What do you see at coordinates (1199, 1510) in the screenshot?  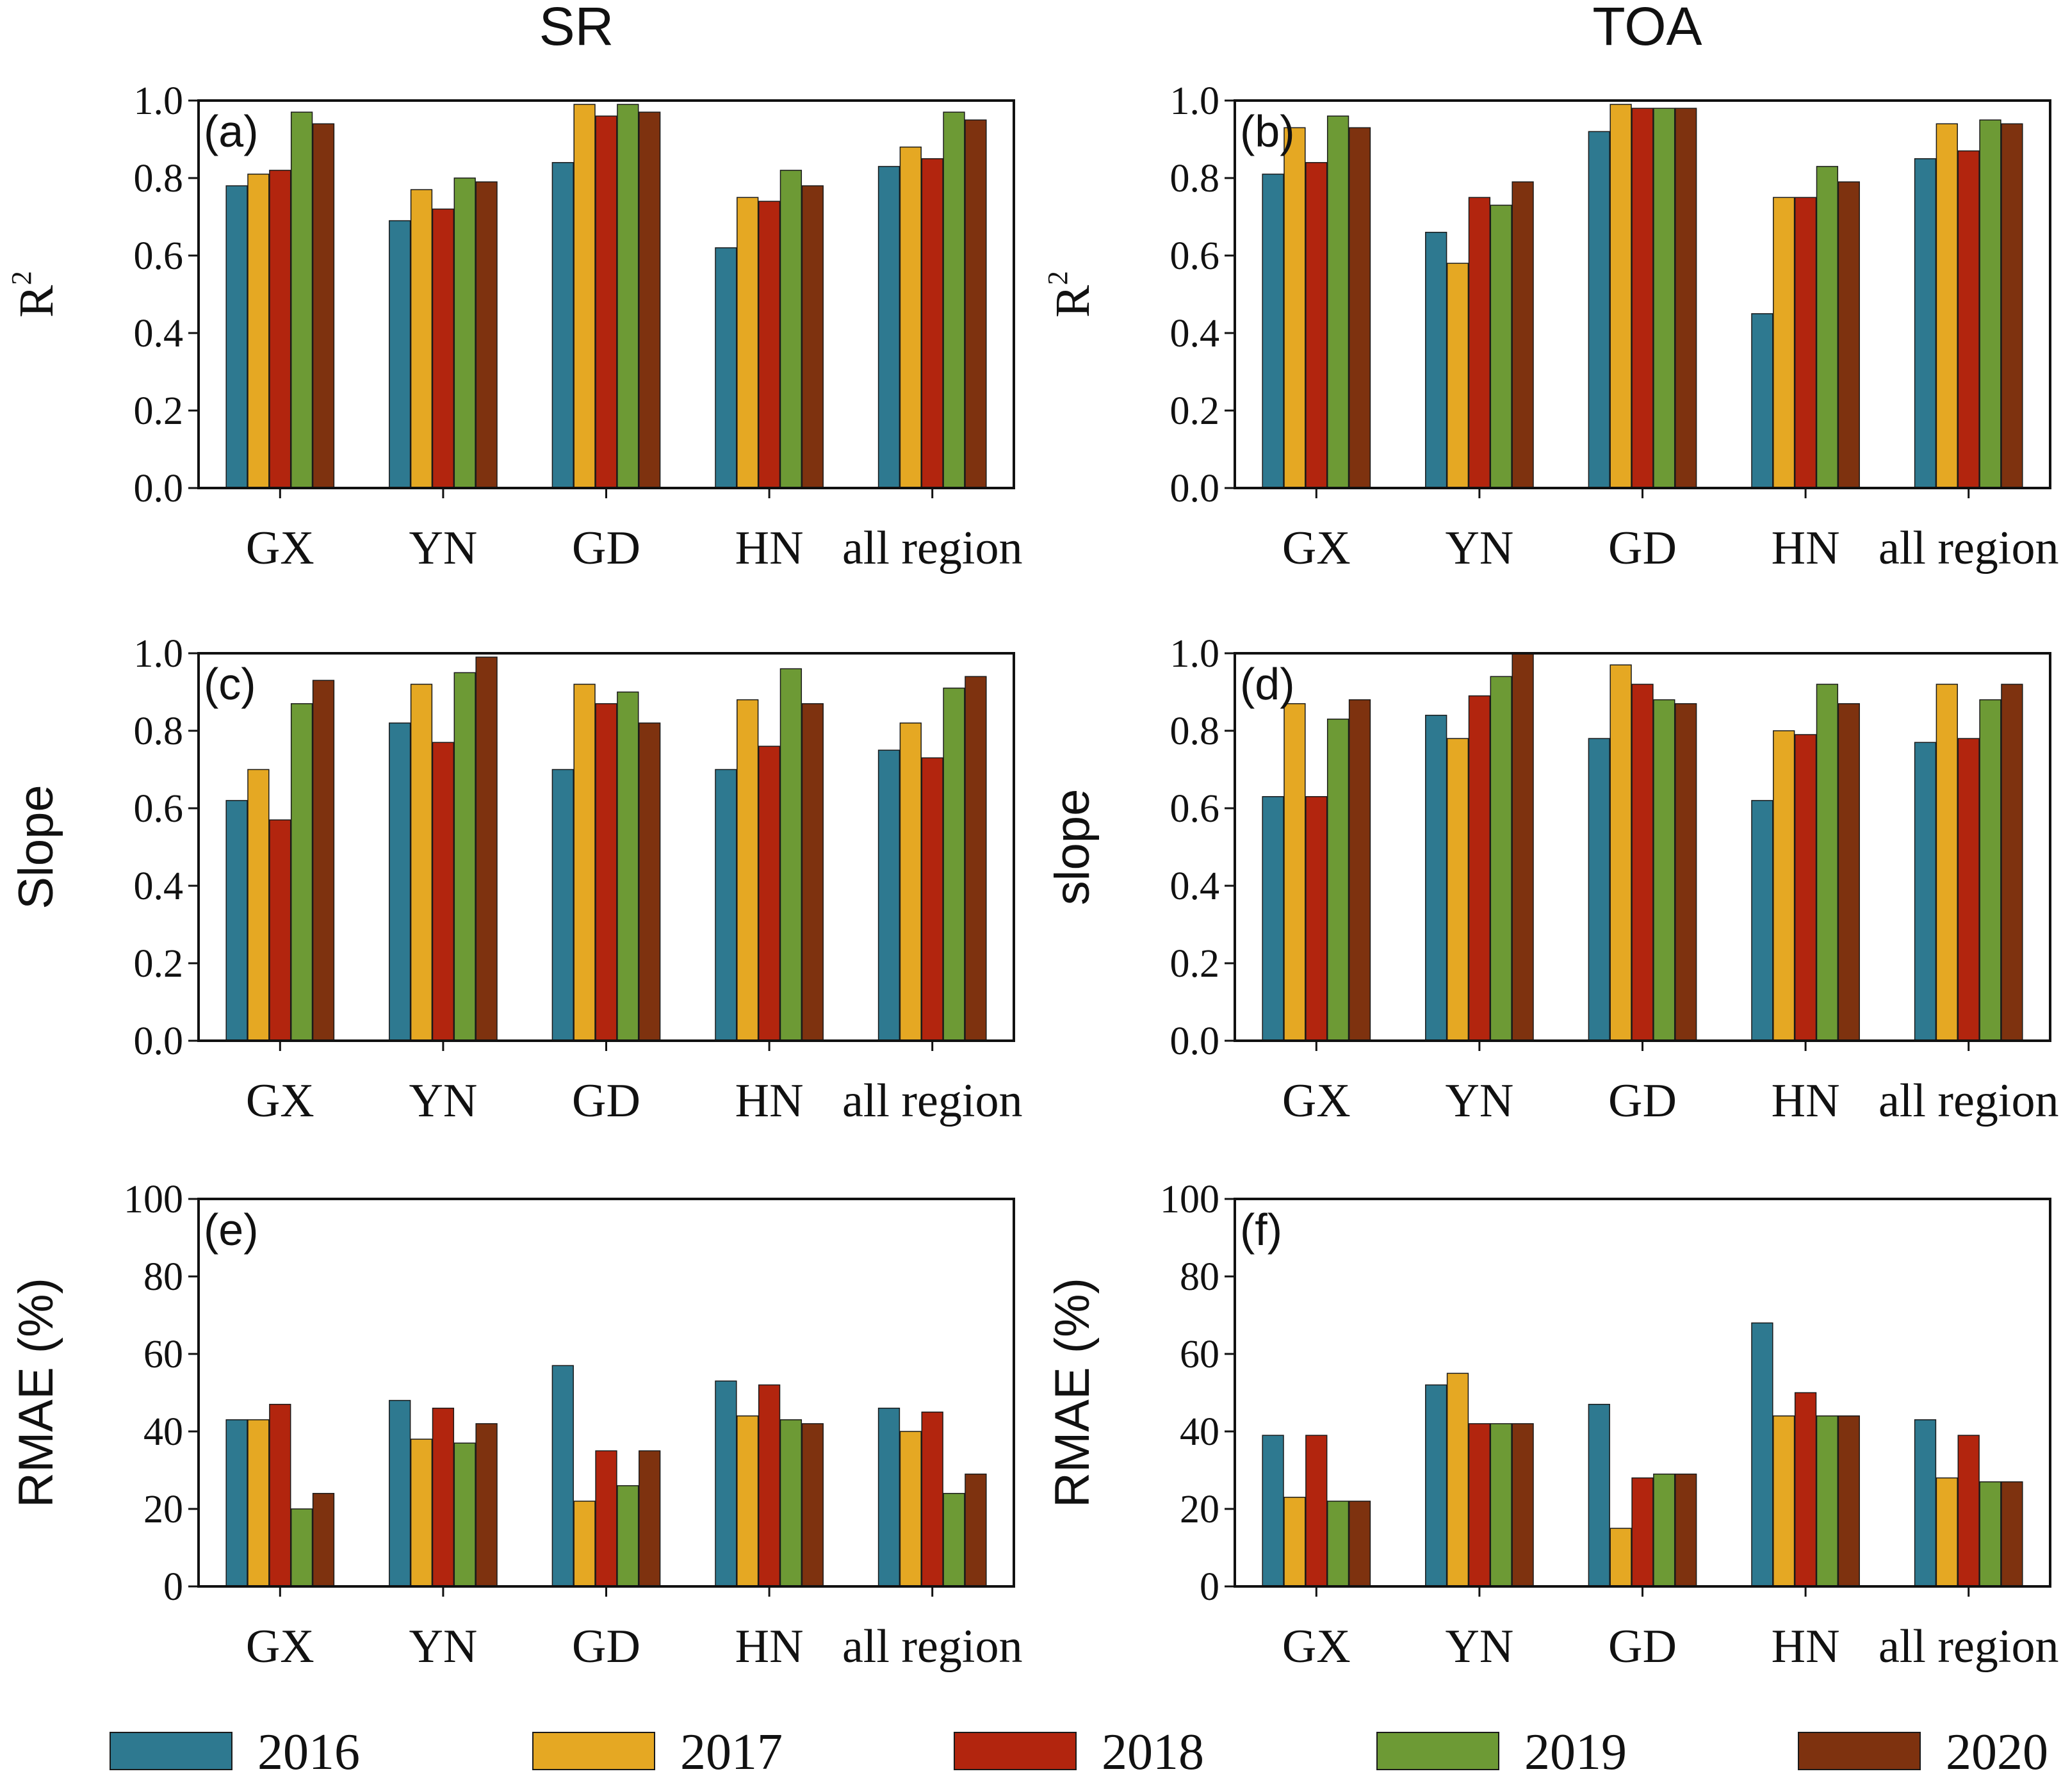 I see `y-tick-label: 20` at bounding box center [1199, 1510].